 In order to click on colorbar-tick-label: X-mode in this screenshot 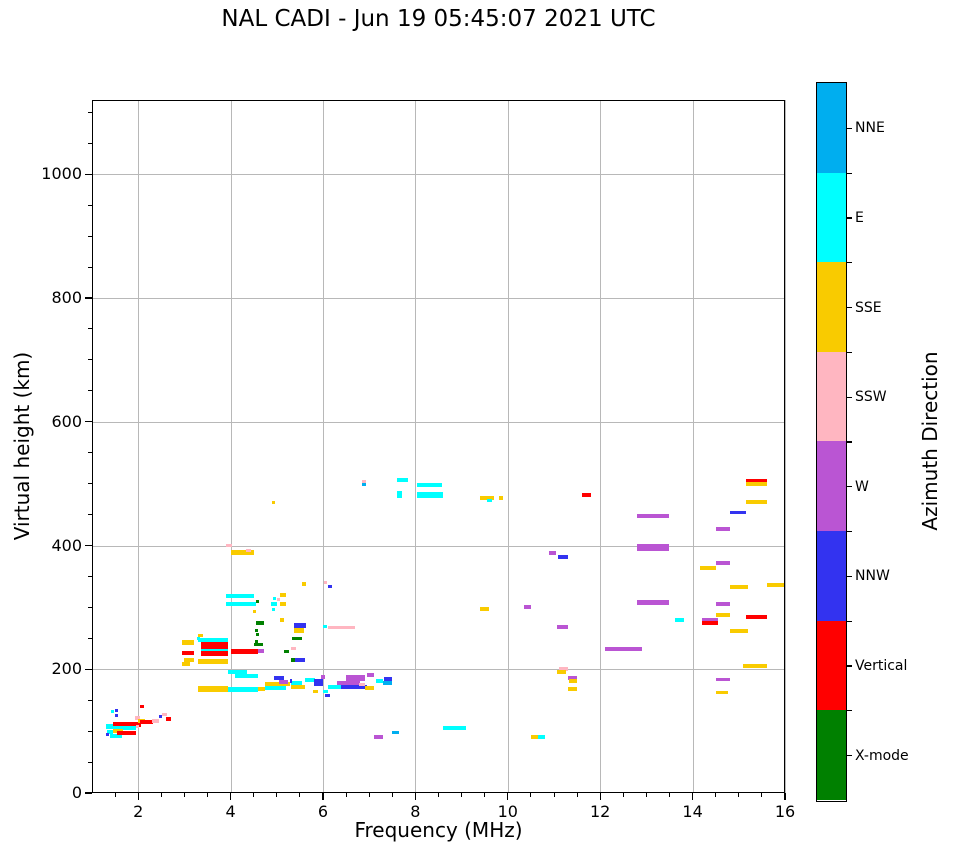, I will do `click(882, 755)`.